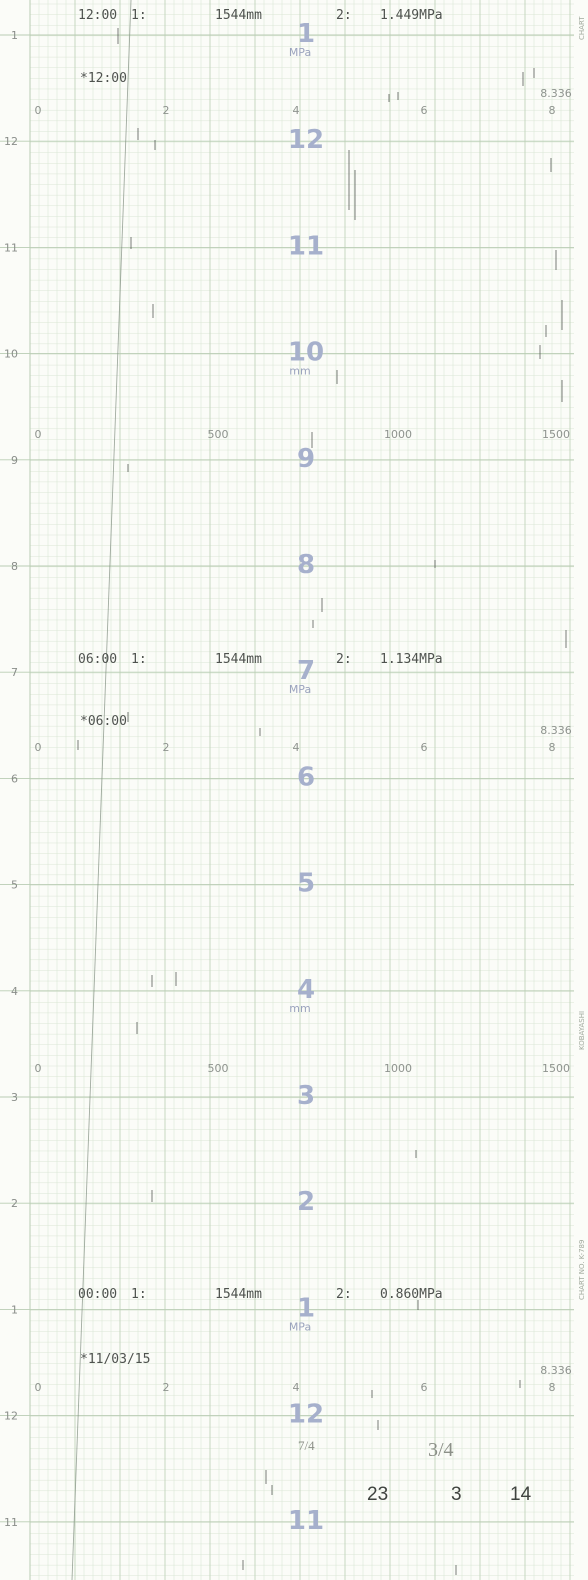  I want to click on brand-kobayashi: KOBAYASHI, so click(582, 1030).